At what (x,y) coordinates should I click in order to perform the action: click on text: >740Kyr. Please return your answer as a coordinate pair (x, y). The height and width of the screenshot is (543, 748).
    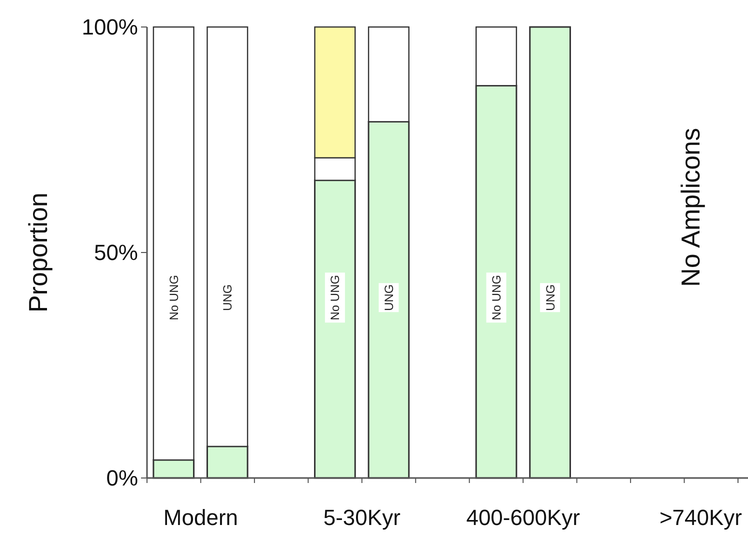
    Looking at the image, I should click on (700, 517).